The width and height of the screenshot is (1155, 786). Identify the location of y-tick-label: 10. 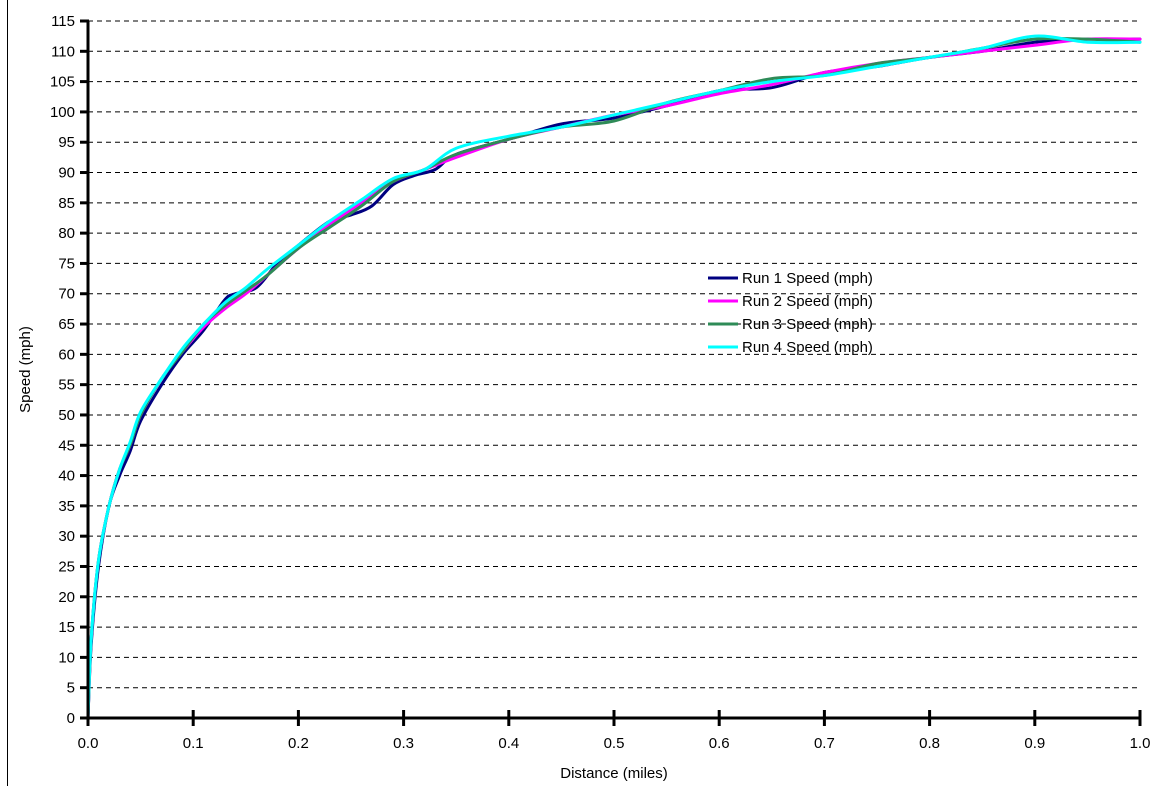
(66, 657).